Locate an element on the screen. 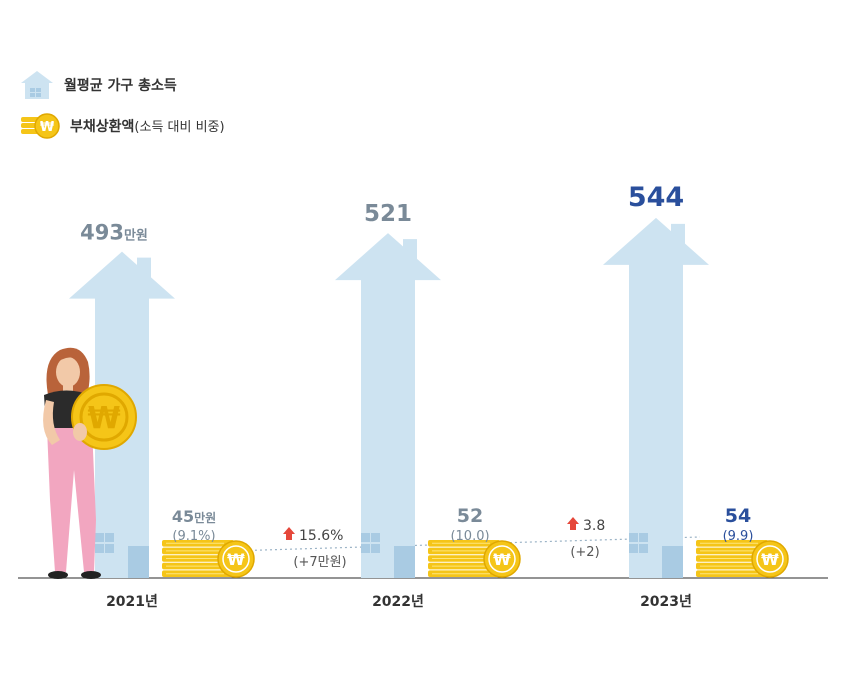 This screenshot has width=857, height=674. change-pct-label: 3.8 is located at coordinates (594, 526).